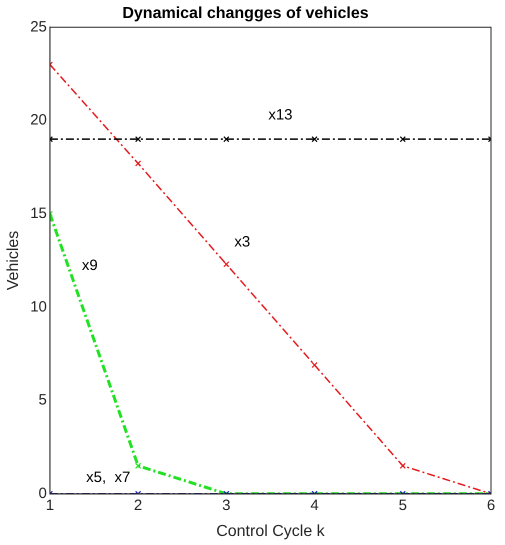 Image resolution: width=505 pixels, height=545 pixels. Describe the element at coordinates (271, 531) in the screenshot. I see `x-axis-title: Control Cycle k` at that location.